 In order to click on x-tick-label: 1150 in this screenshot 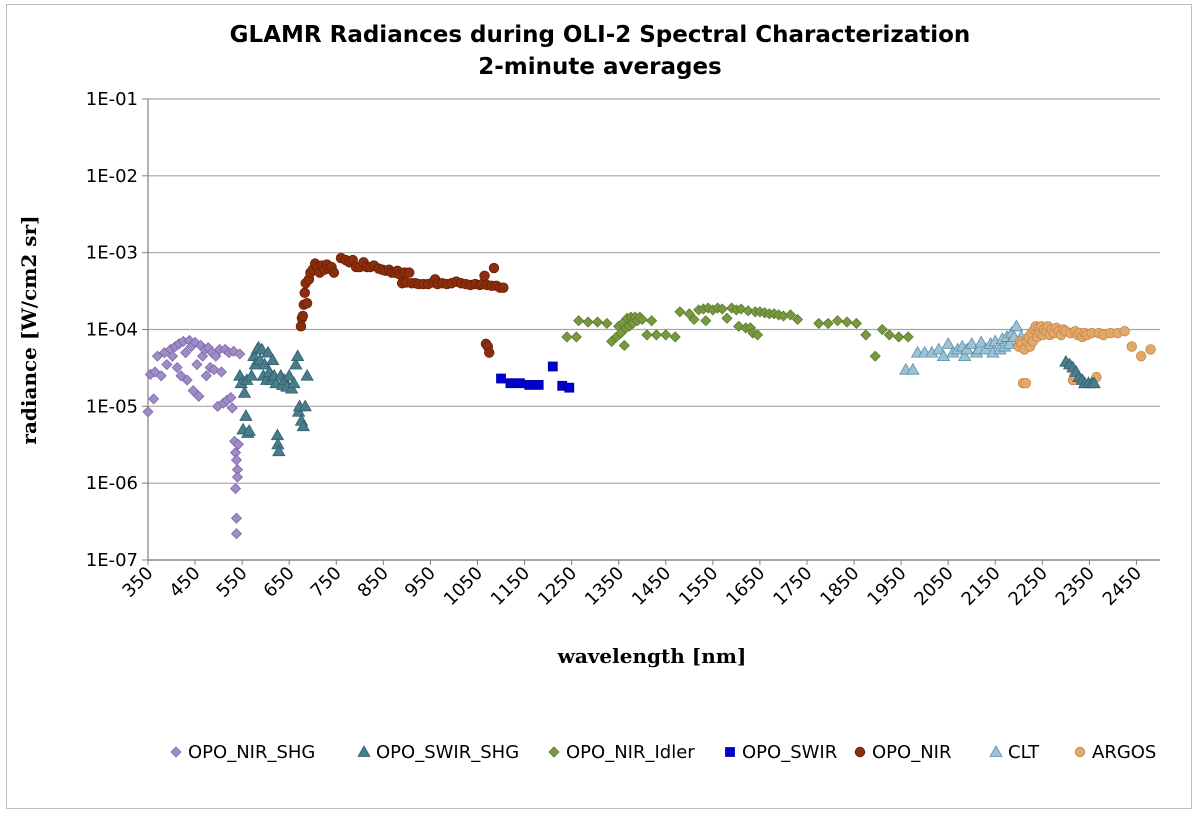, I will do `click(510, 586)`.